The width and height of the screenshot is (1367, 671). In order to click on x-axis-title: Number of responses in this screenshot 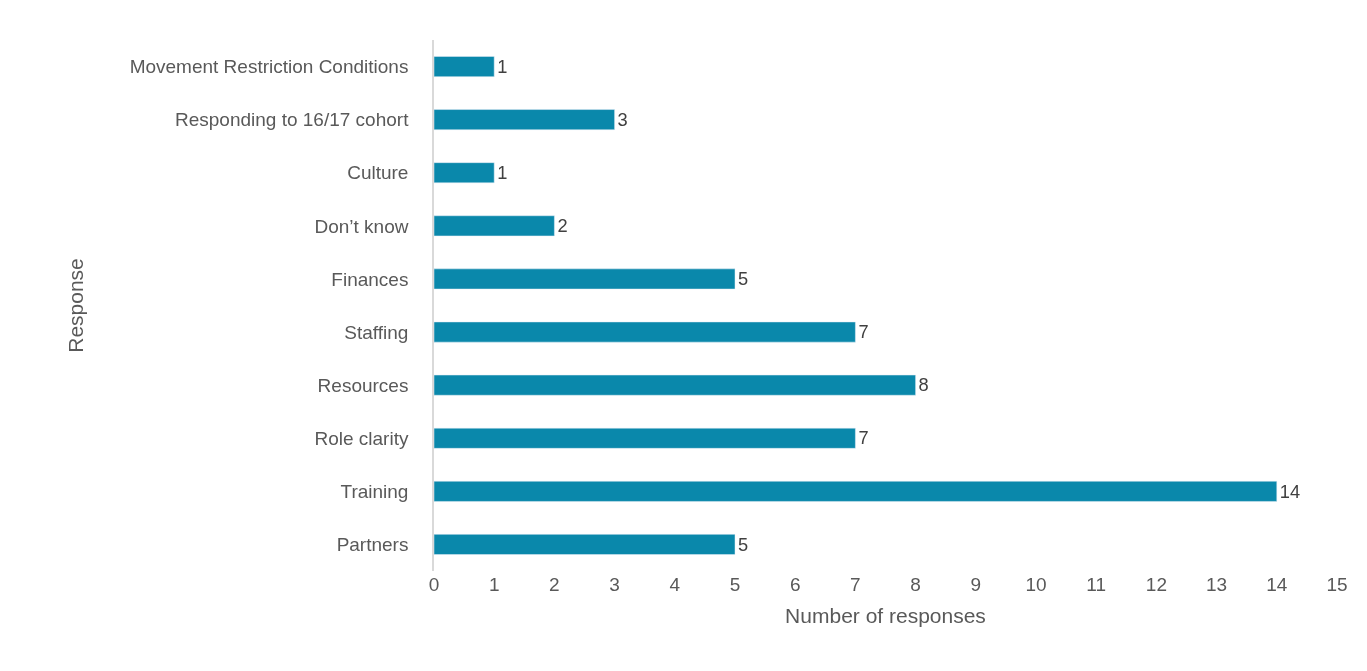, I will do `click(885, 616)`.